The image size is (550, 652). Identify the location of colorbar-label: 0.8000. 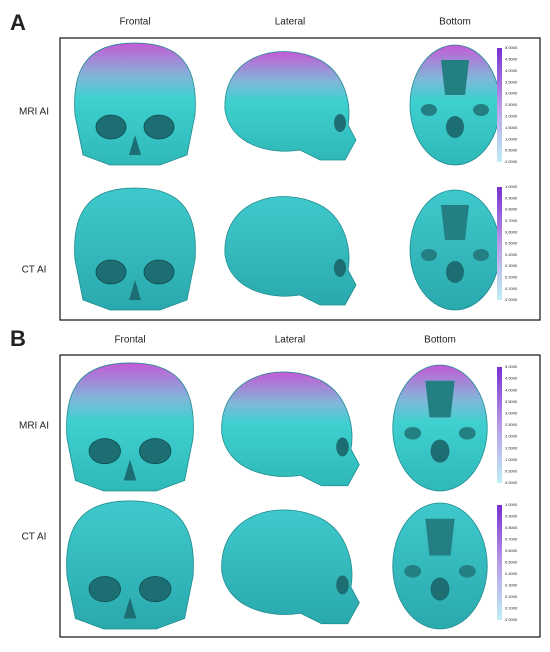
(511, 209).